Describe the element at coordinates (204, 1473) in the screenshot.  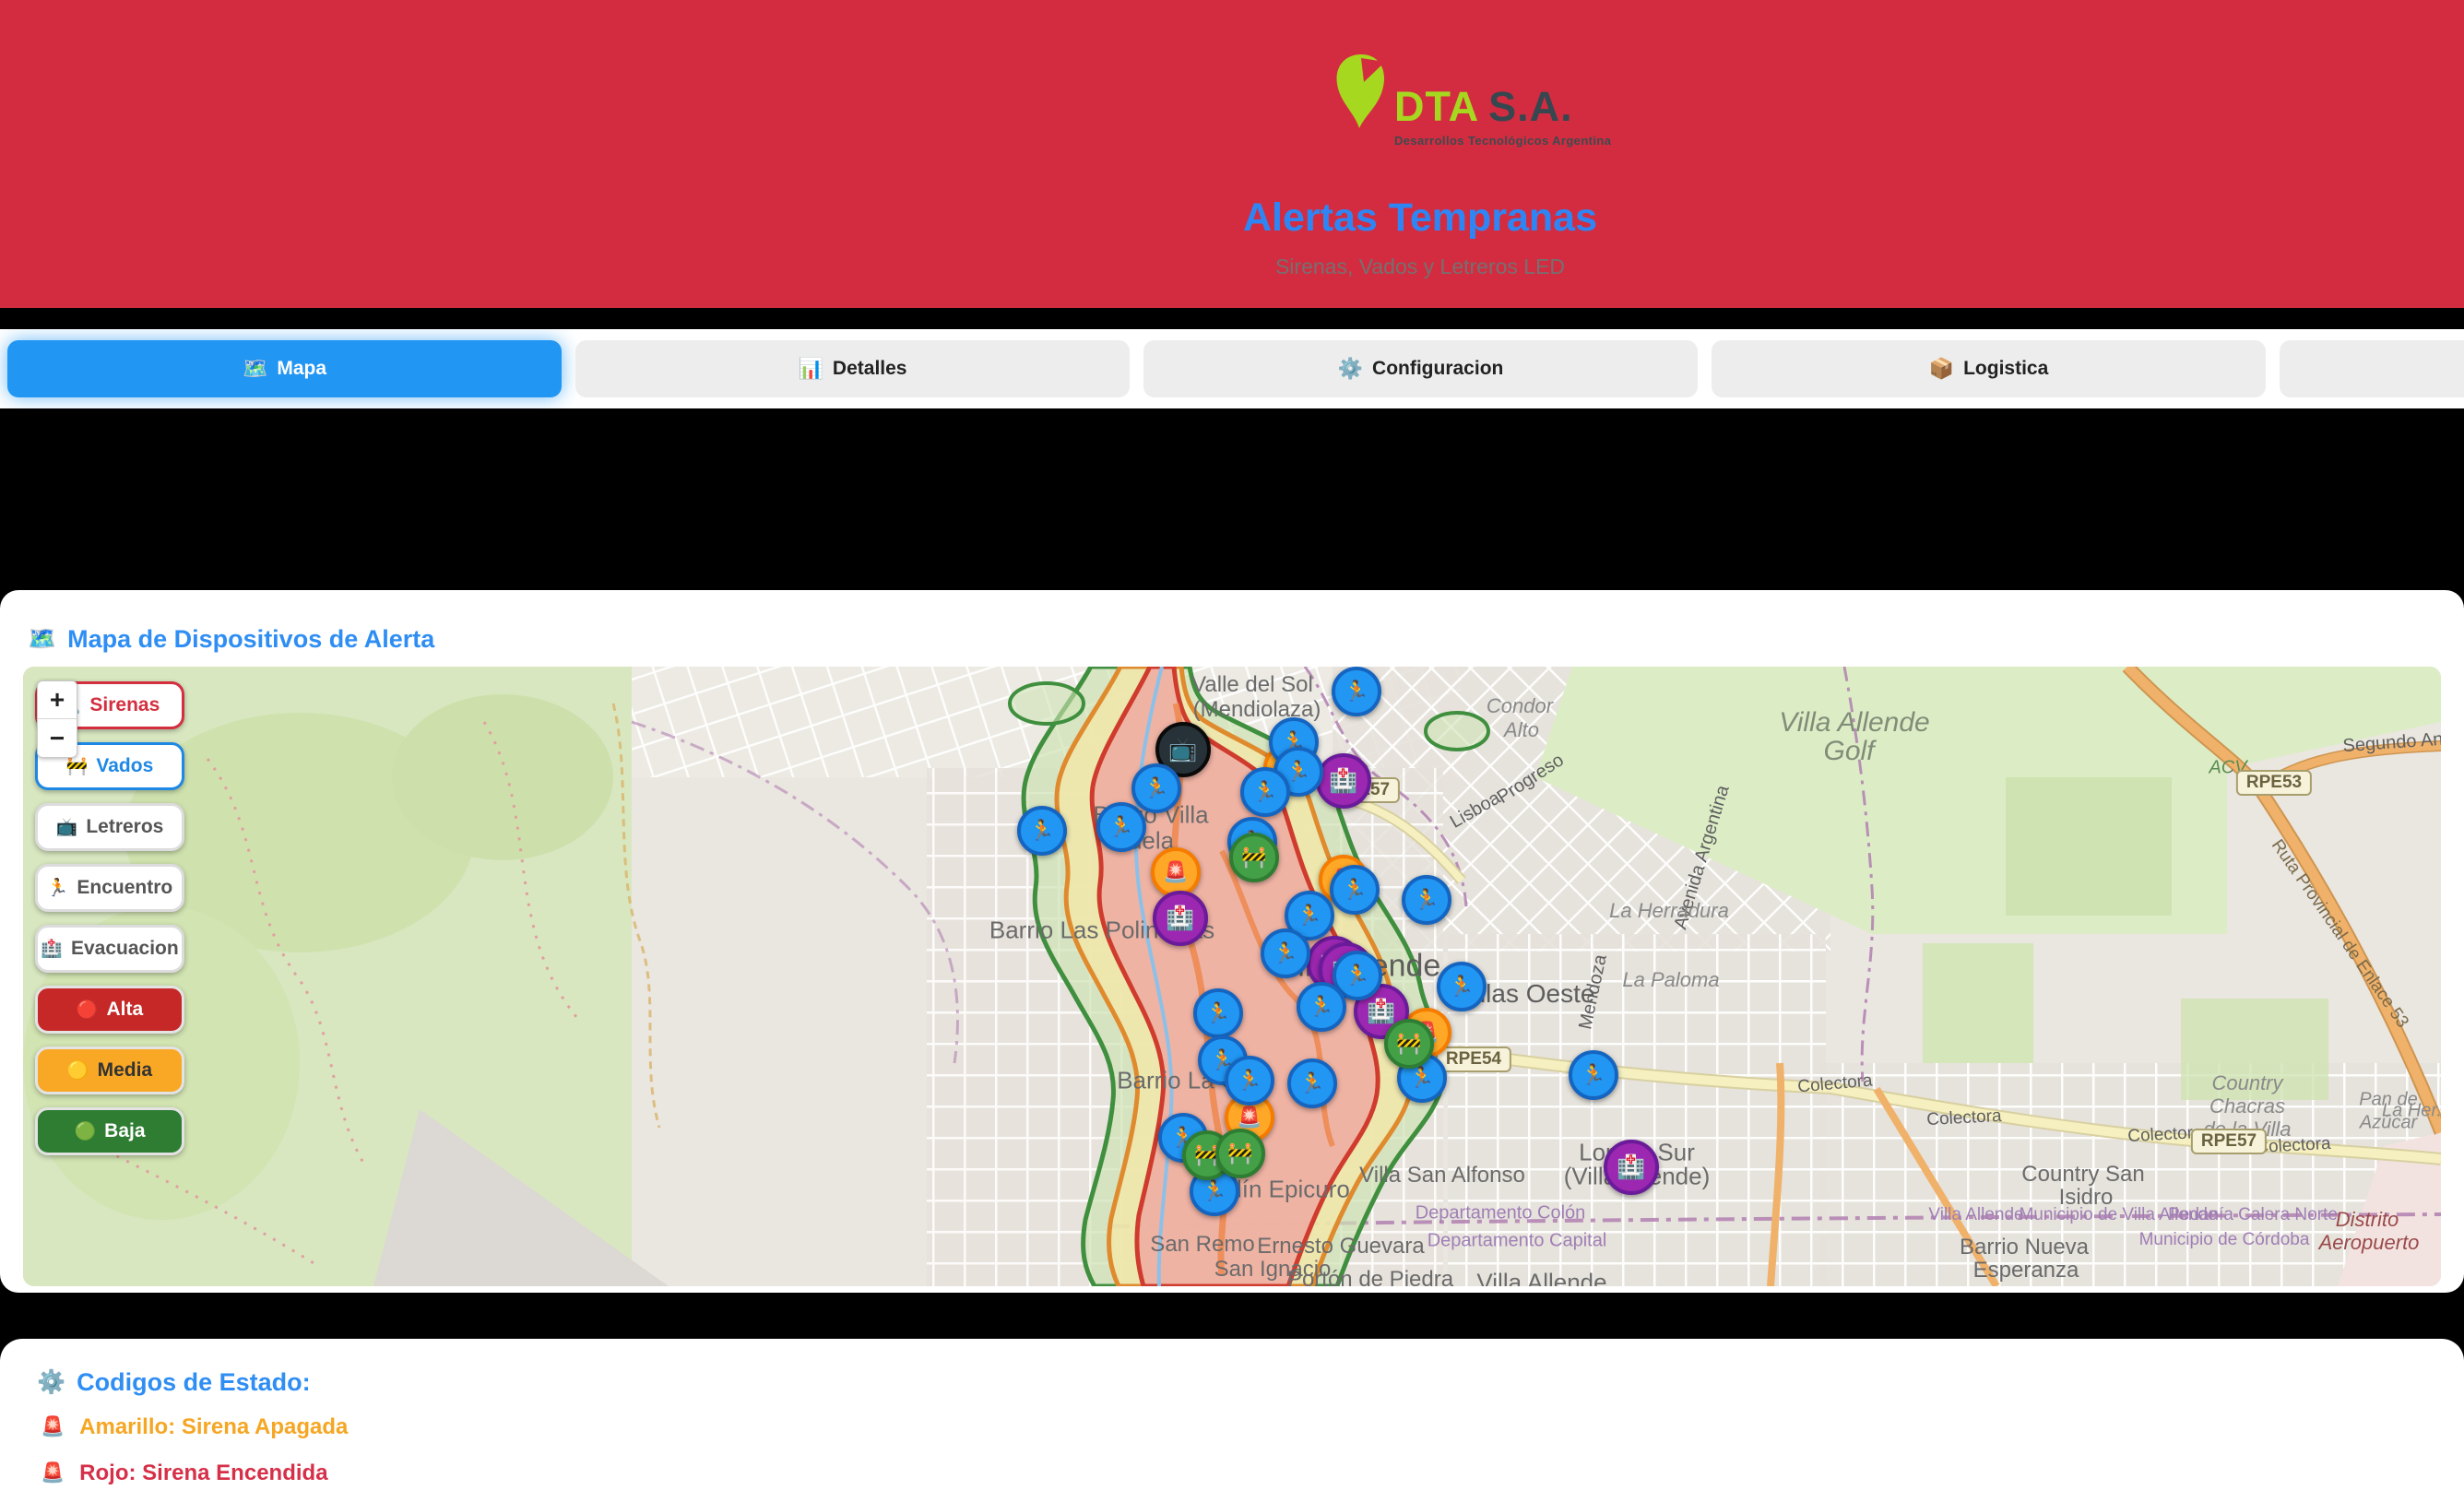
I see `status-text: Rojo: Sirena Encendida` at that location.